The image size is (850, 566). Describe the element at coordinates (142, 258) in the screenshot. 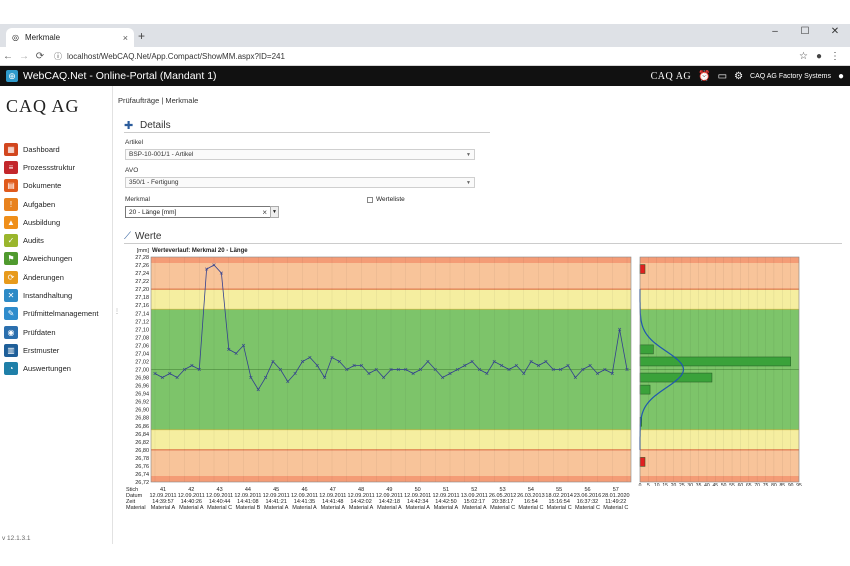

I see `y-tick-label: 27,28` at that location.